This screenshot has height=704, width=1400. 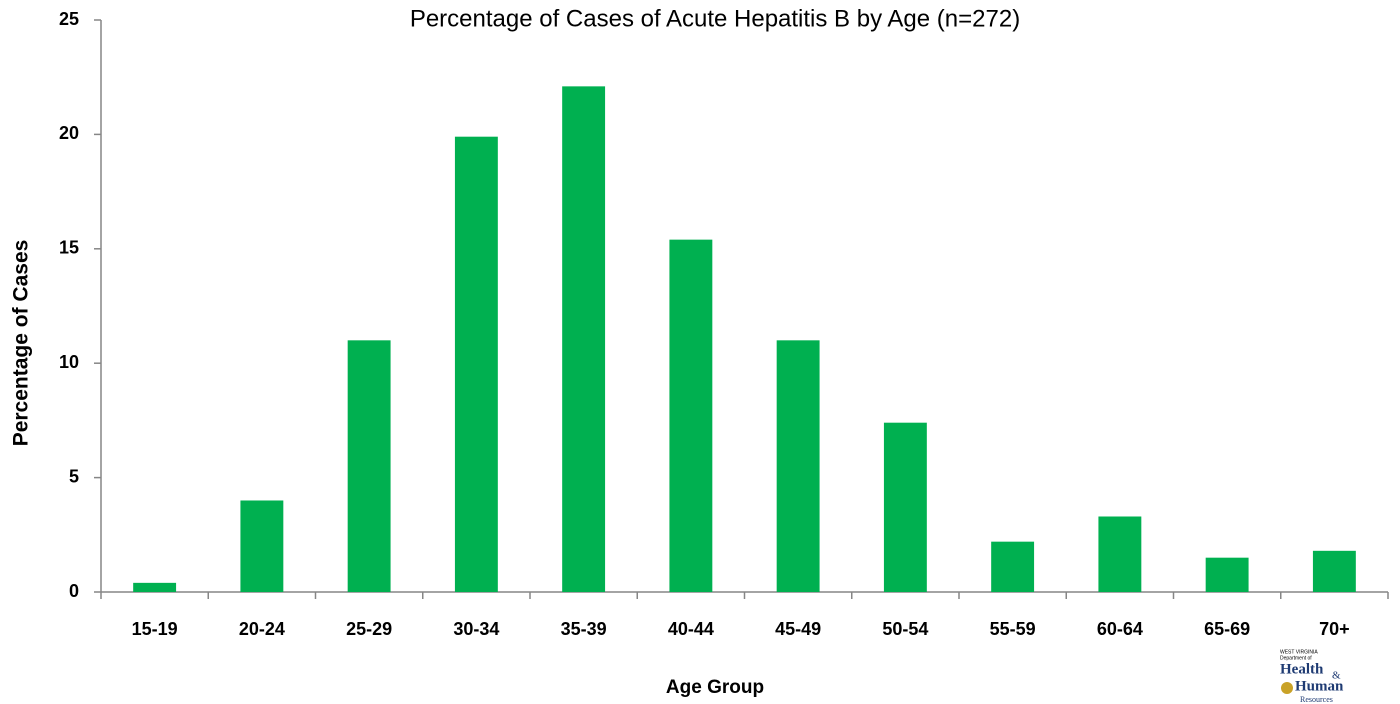 I want to click on y-tick-label: 5, so click(x=74, y=476).